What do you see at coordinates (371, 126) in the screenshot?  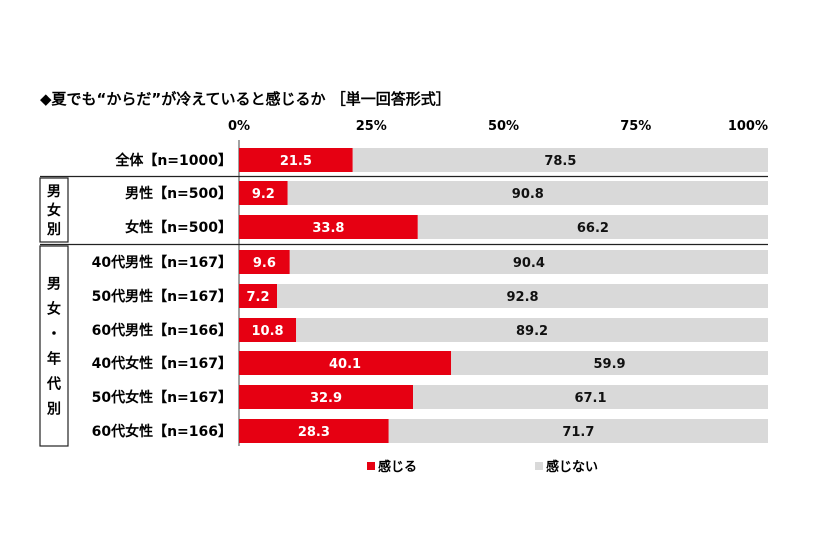 I see `x-tick-label: 25%` at bounding box center [371, 126].